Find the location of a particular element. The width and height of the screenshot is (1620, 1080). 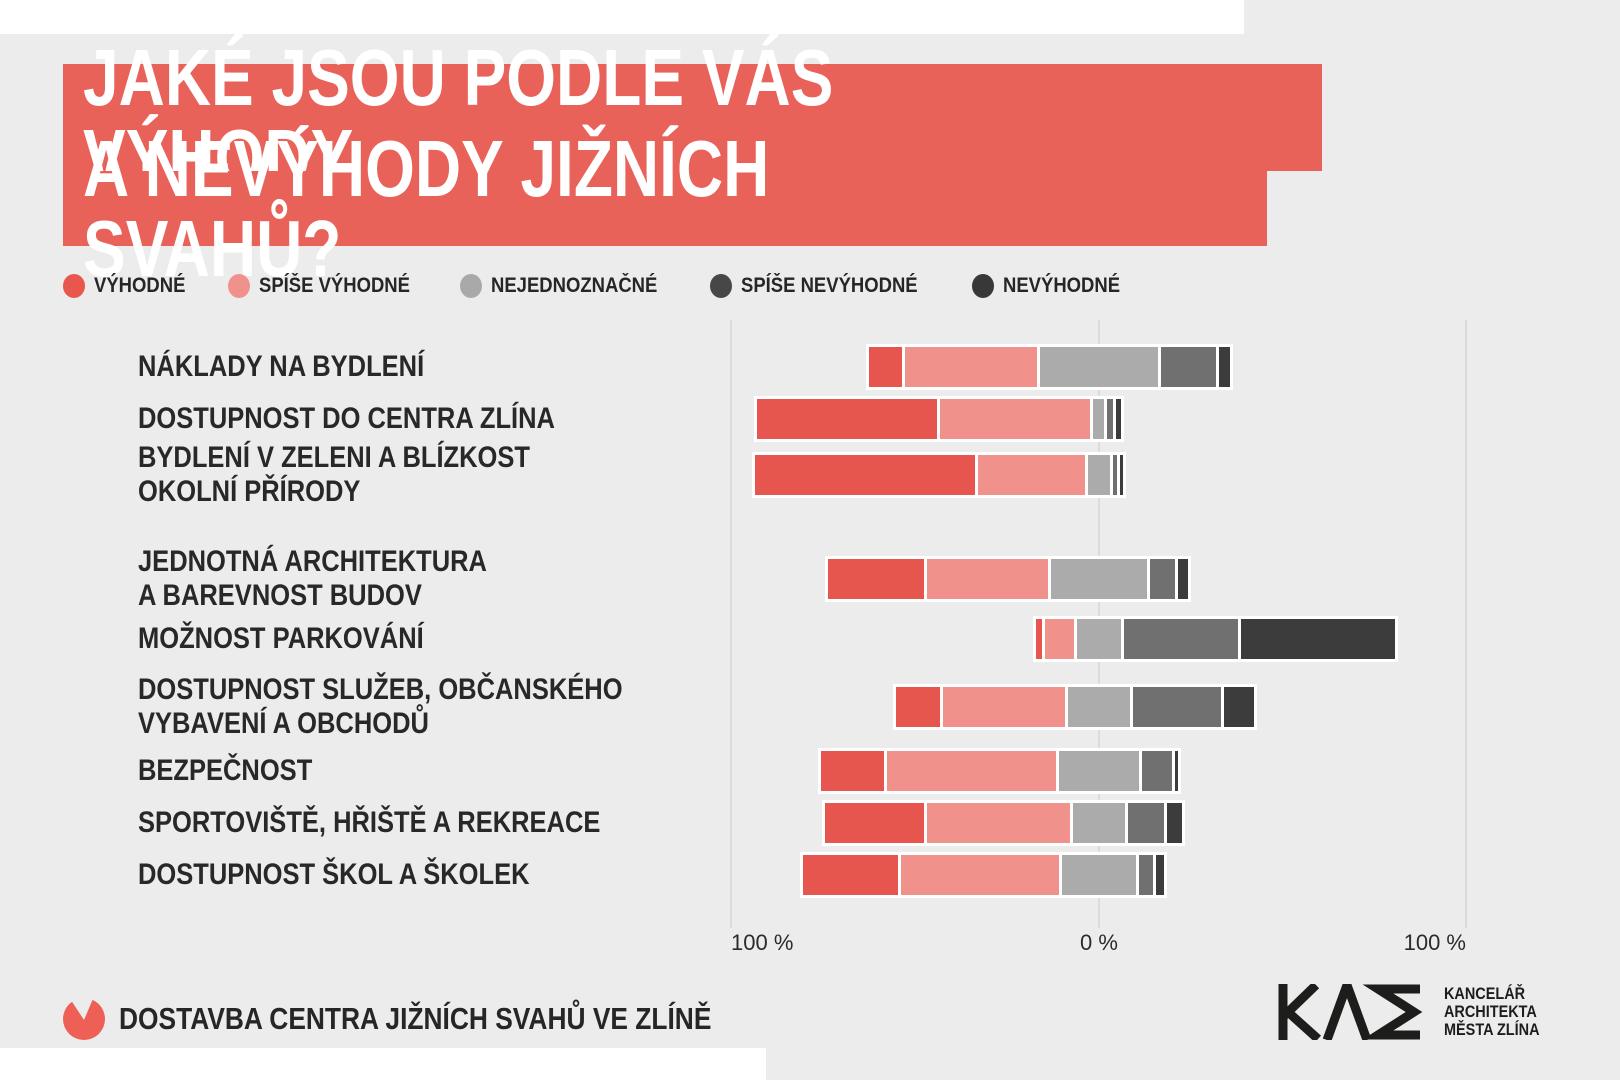

legend-item-label: VÝHODNÉ is located at coordinates (140, 285).